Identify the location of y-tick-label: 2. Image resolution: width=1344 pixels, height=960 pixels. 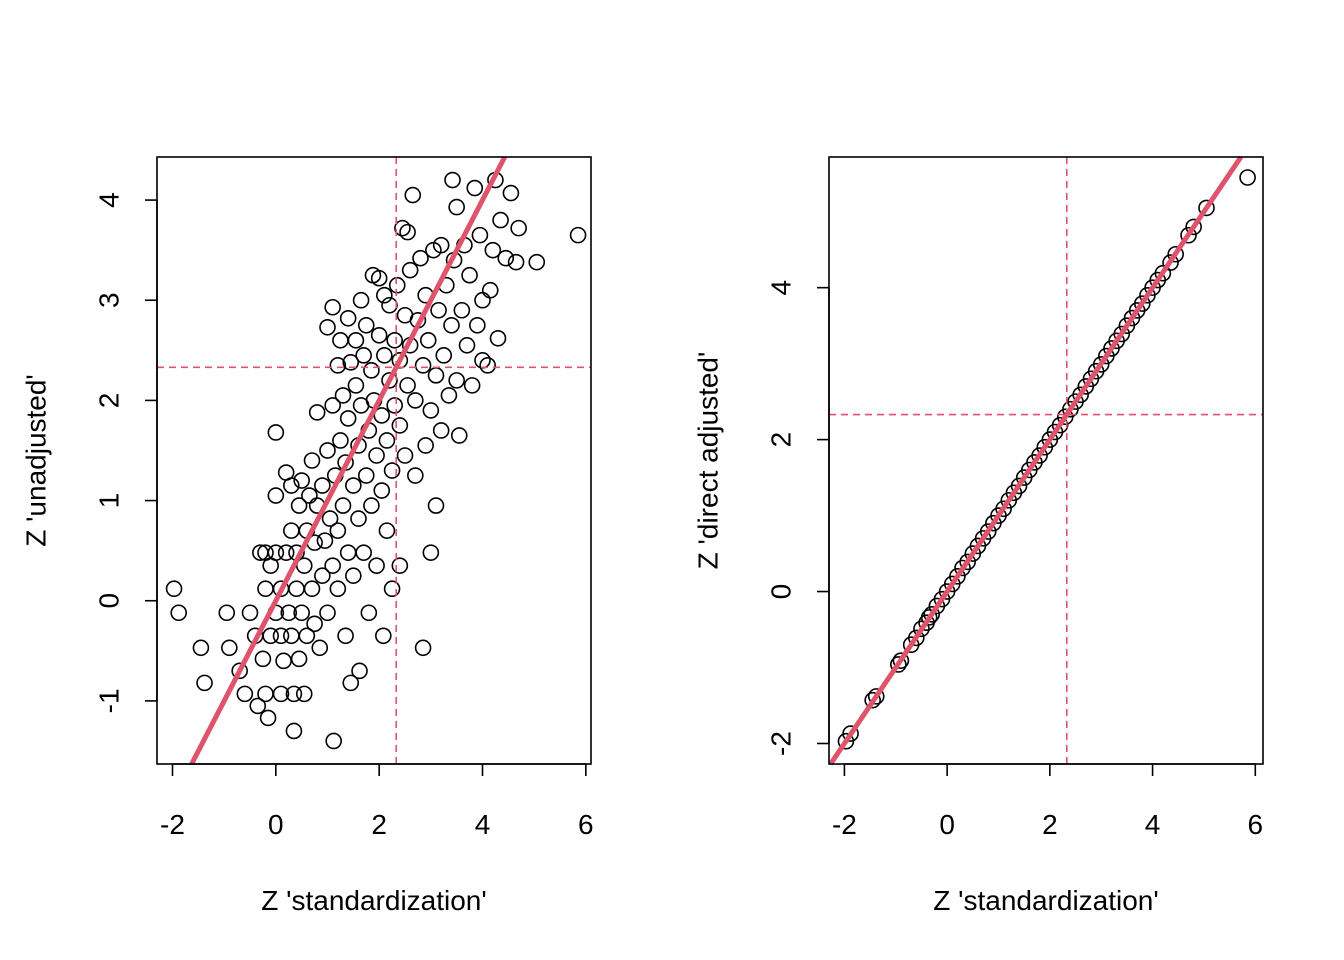
(109, 401).